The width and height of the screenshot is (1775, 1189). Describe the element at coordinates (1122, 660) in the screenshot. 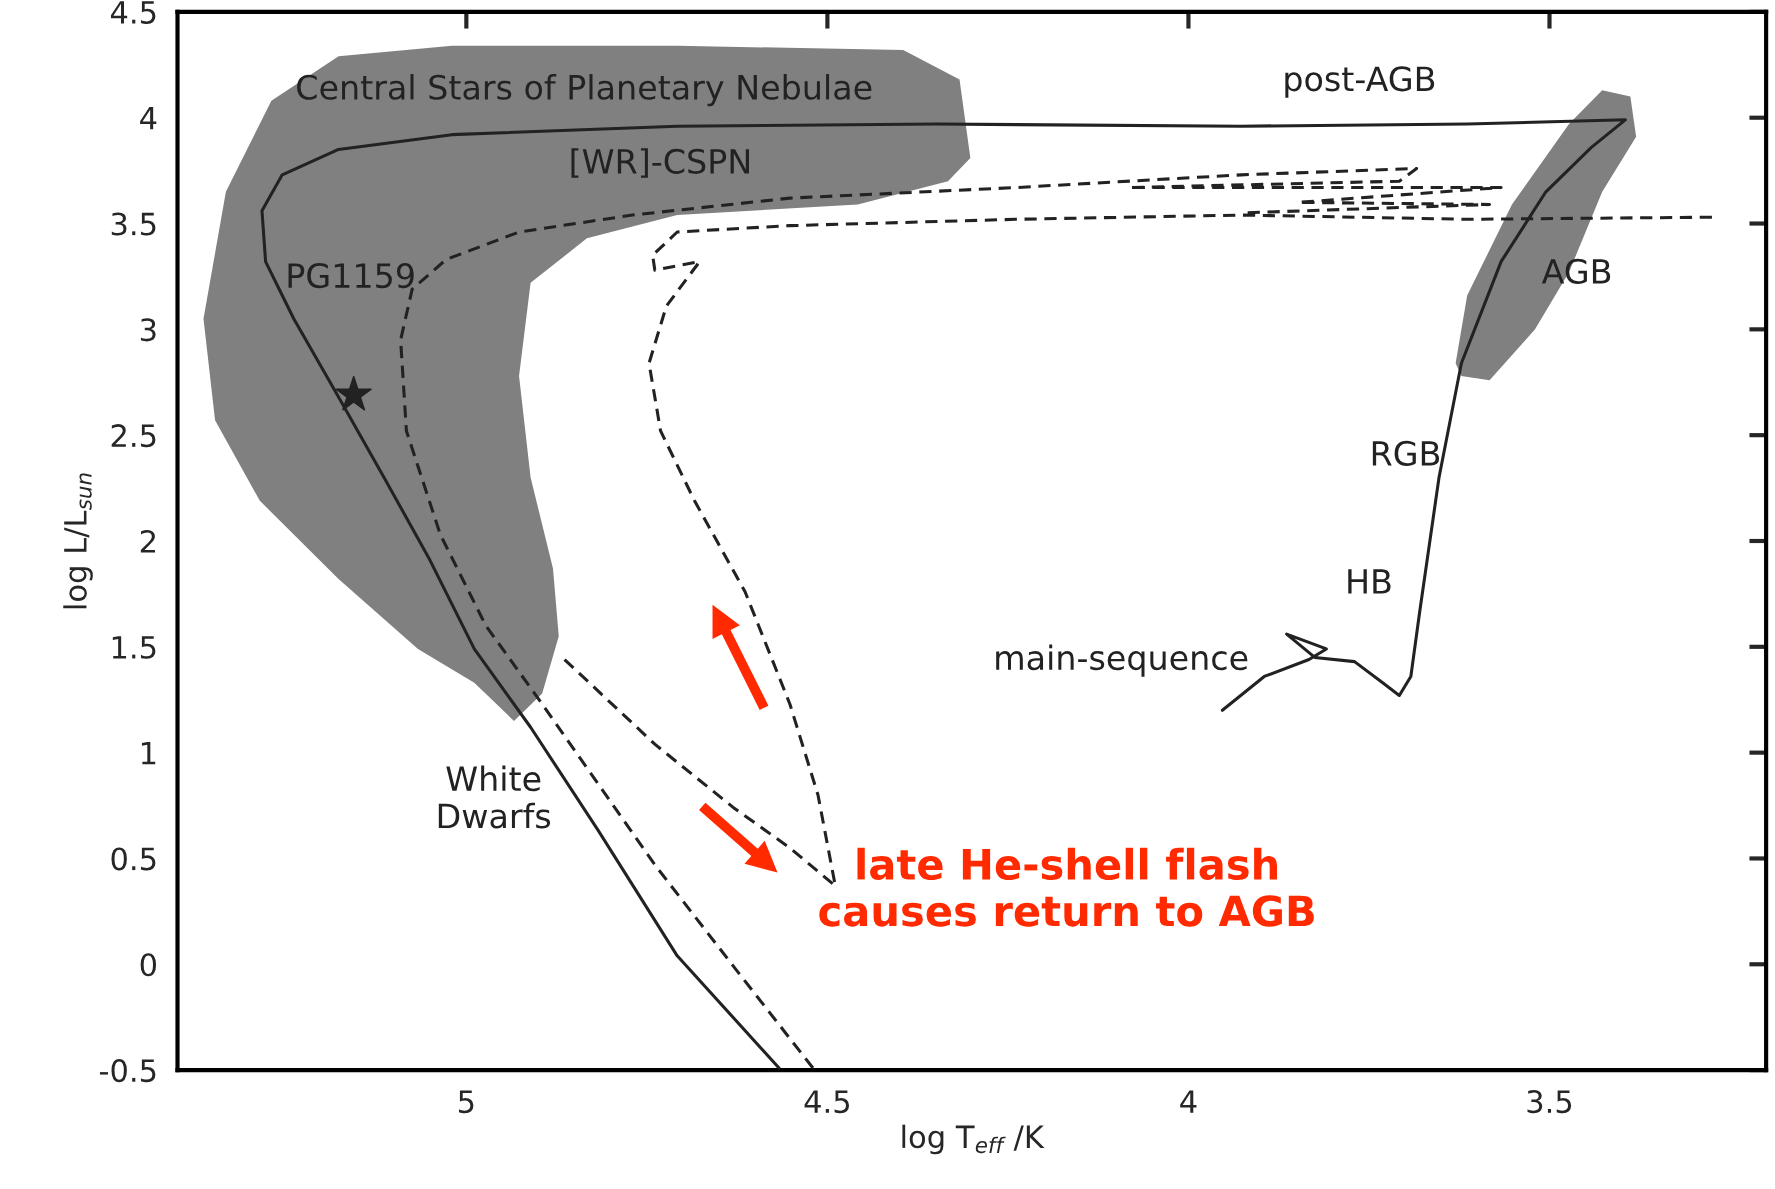

I see `annotation: main-sequence` at that location.